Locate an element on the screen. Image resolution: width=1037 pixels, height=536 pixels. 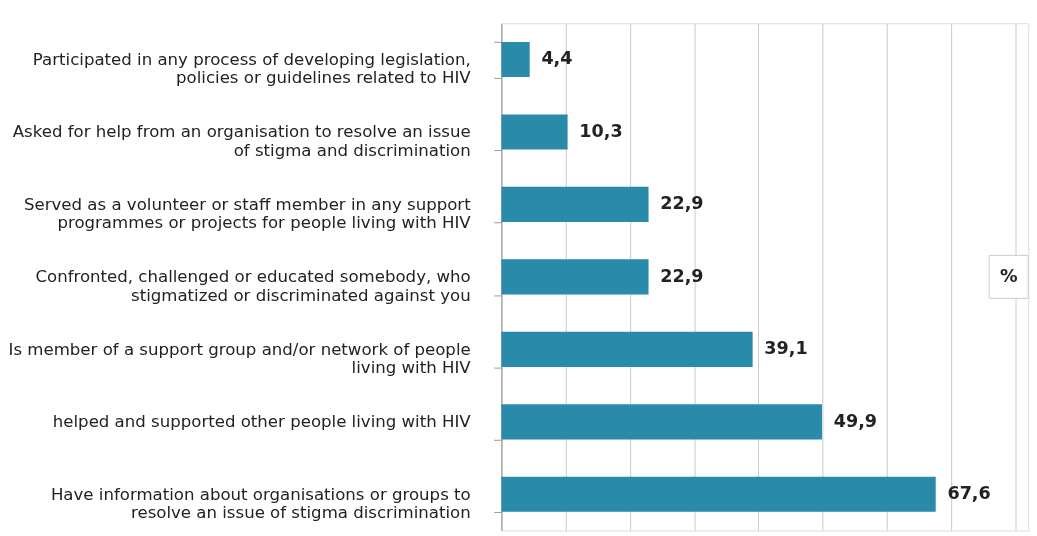
y-tick-label: Confronted, challenged or educated somebody, who stigmatized or discriminated against you is located at coordinates (253, 286).